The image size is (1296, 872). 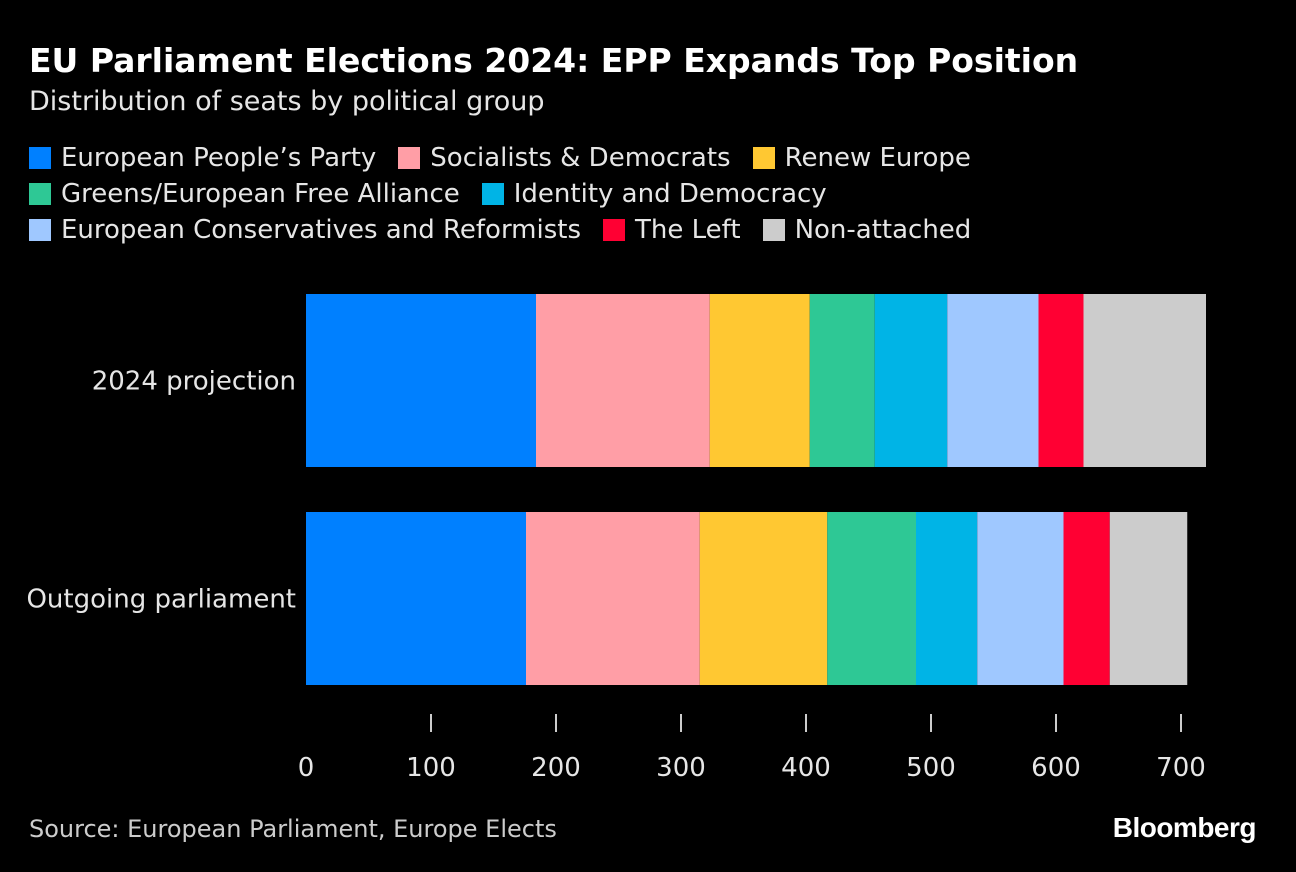 What do you see at coordinates (580, 158) in the screenshot?
I see `legend-label: Socialists & Democrats` at bounding box center [580, 158].